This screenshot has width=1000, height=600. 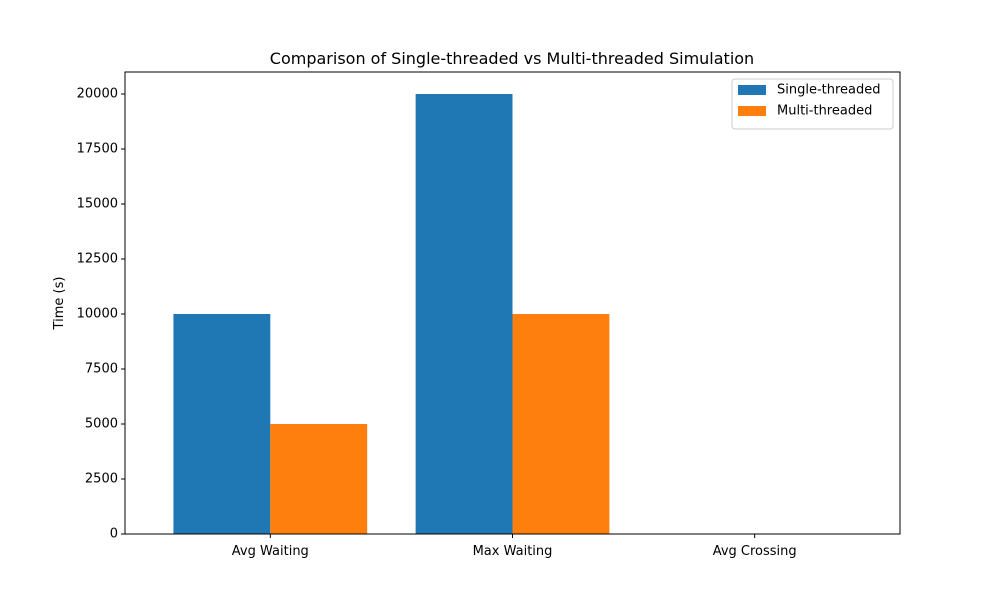 What do you see at coordinates (829, 90) in the screenshot?
I see `legend-label: Single-threaded` at bounding box center [829, 90].